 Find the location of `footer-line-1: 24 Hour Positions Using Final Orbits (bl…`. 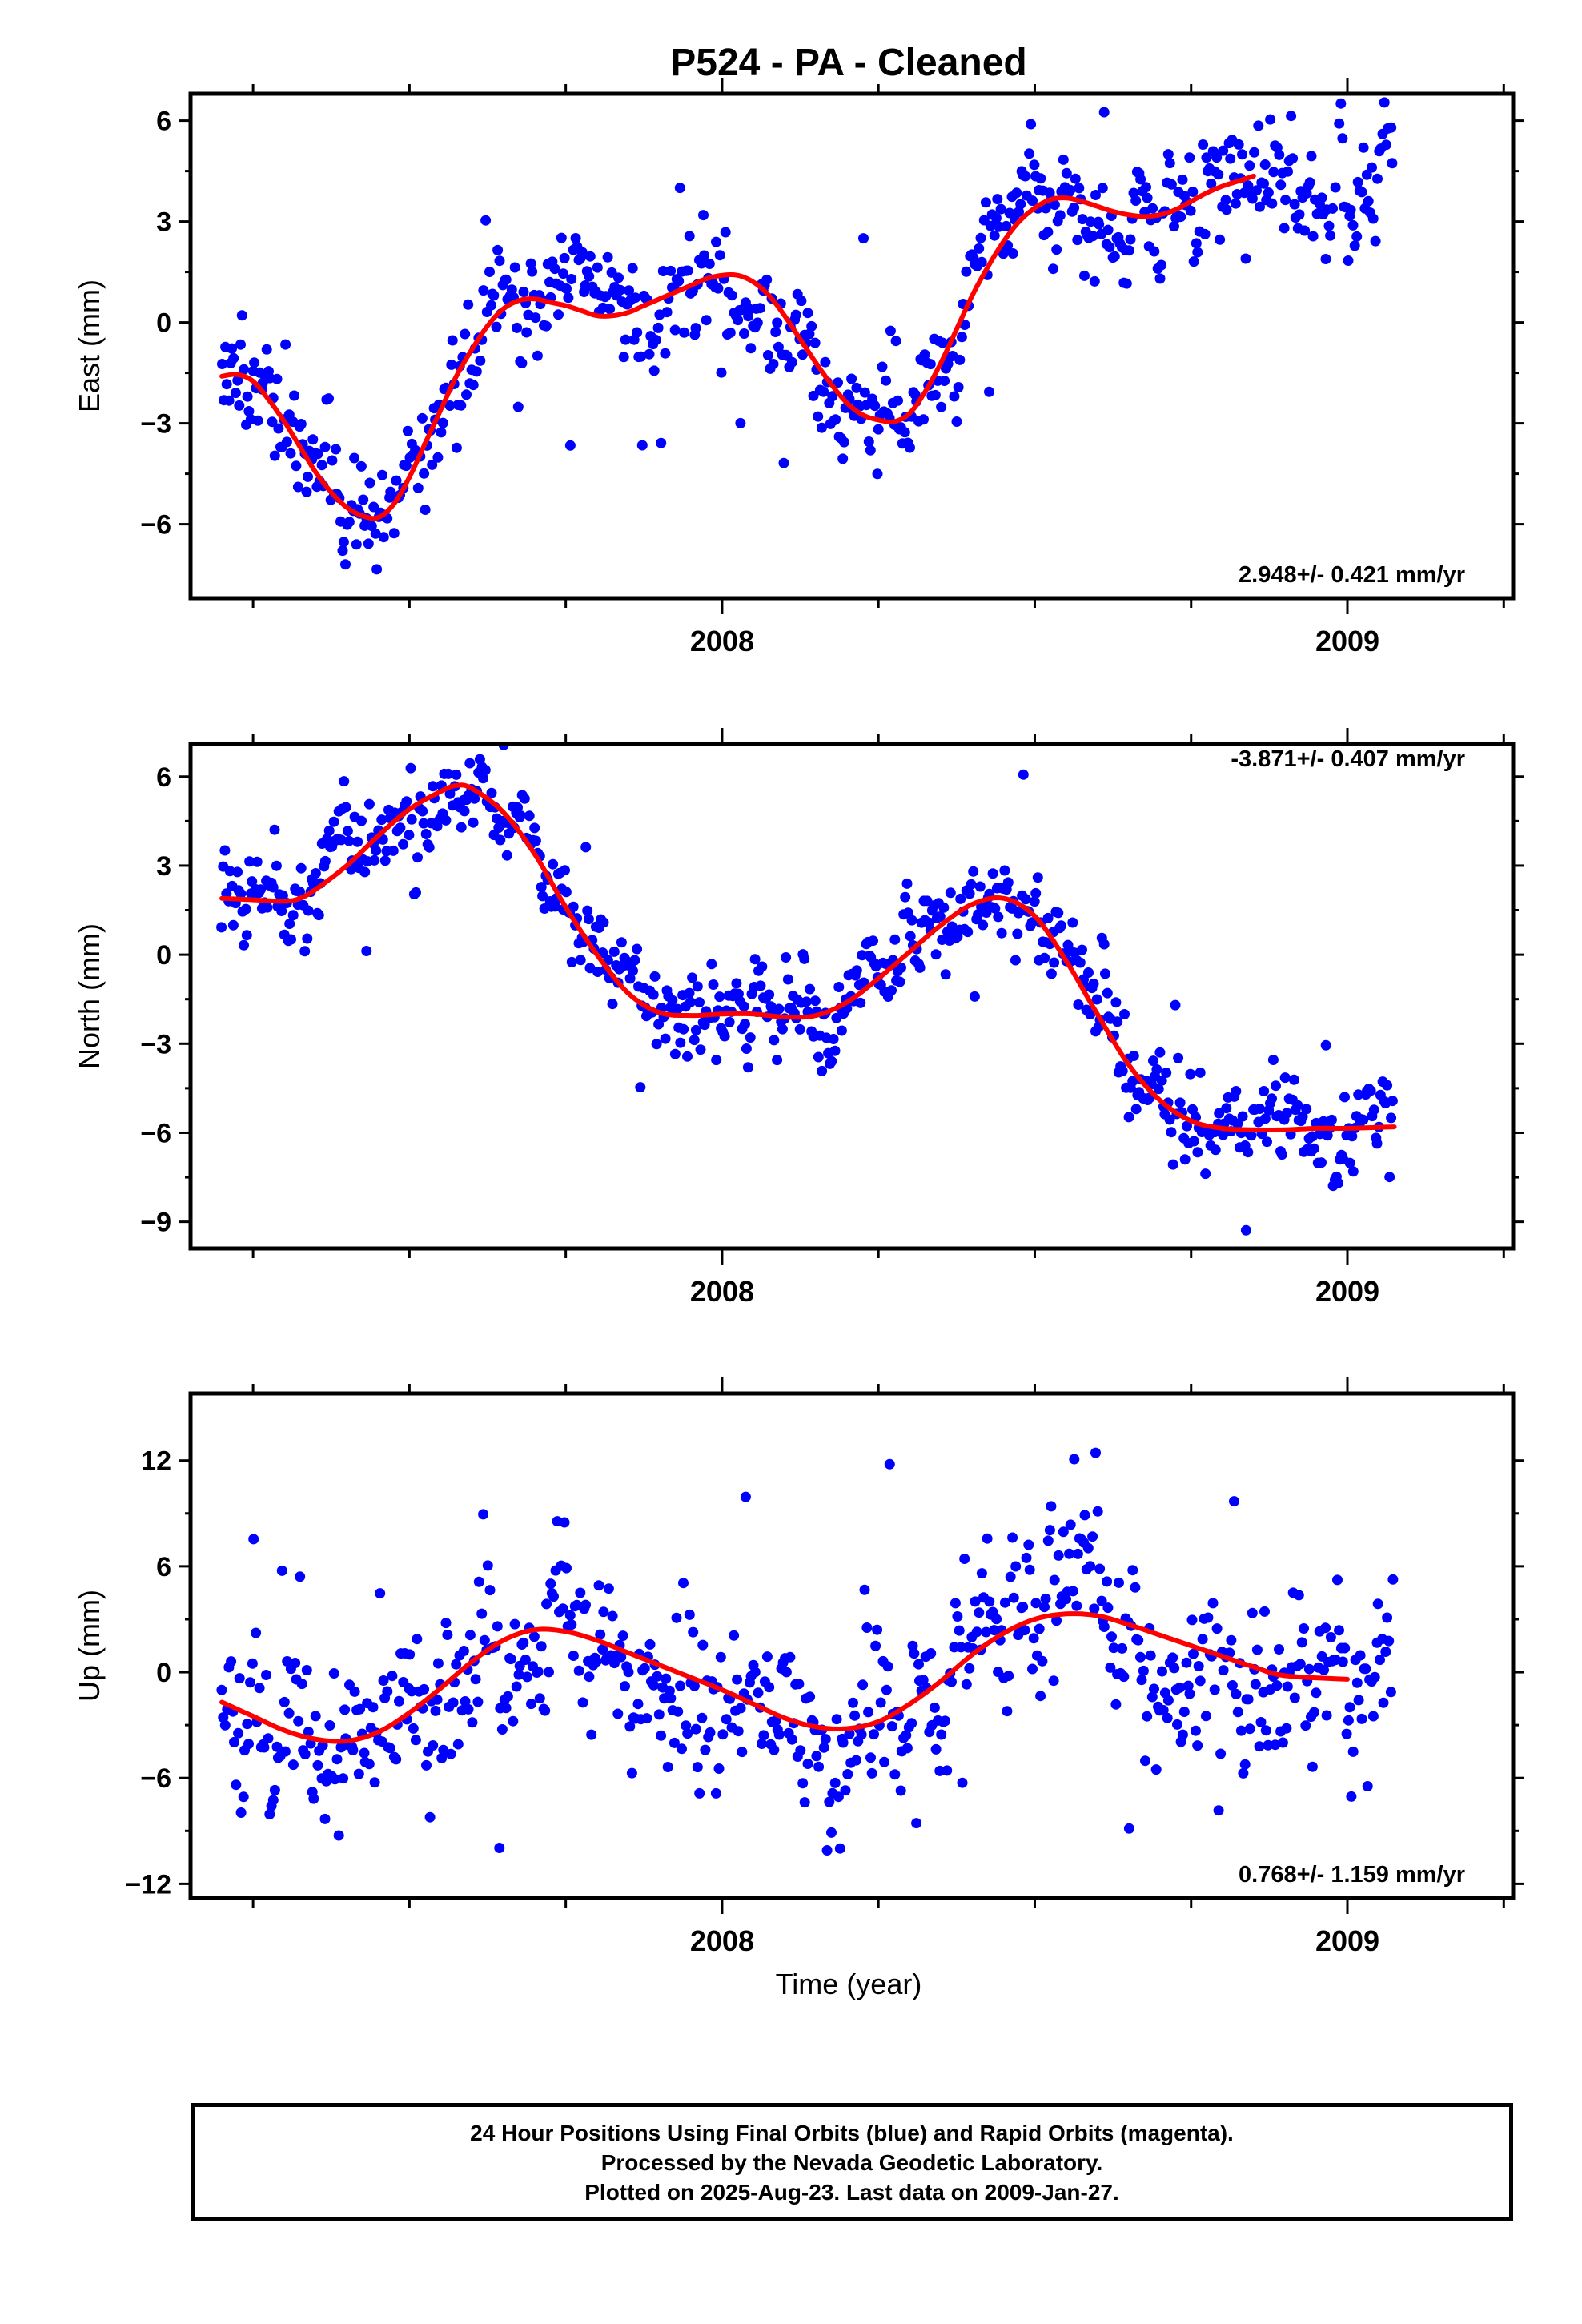

footer-line-1: 24 Hour Positions Using Final Orbits (bl… is located at coordinates (852, 2132).